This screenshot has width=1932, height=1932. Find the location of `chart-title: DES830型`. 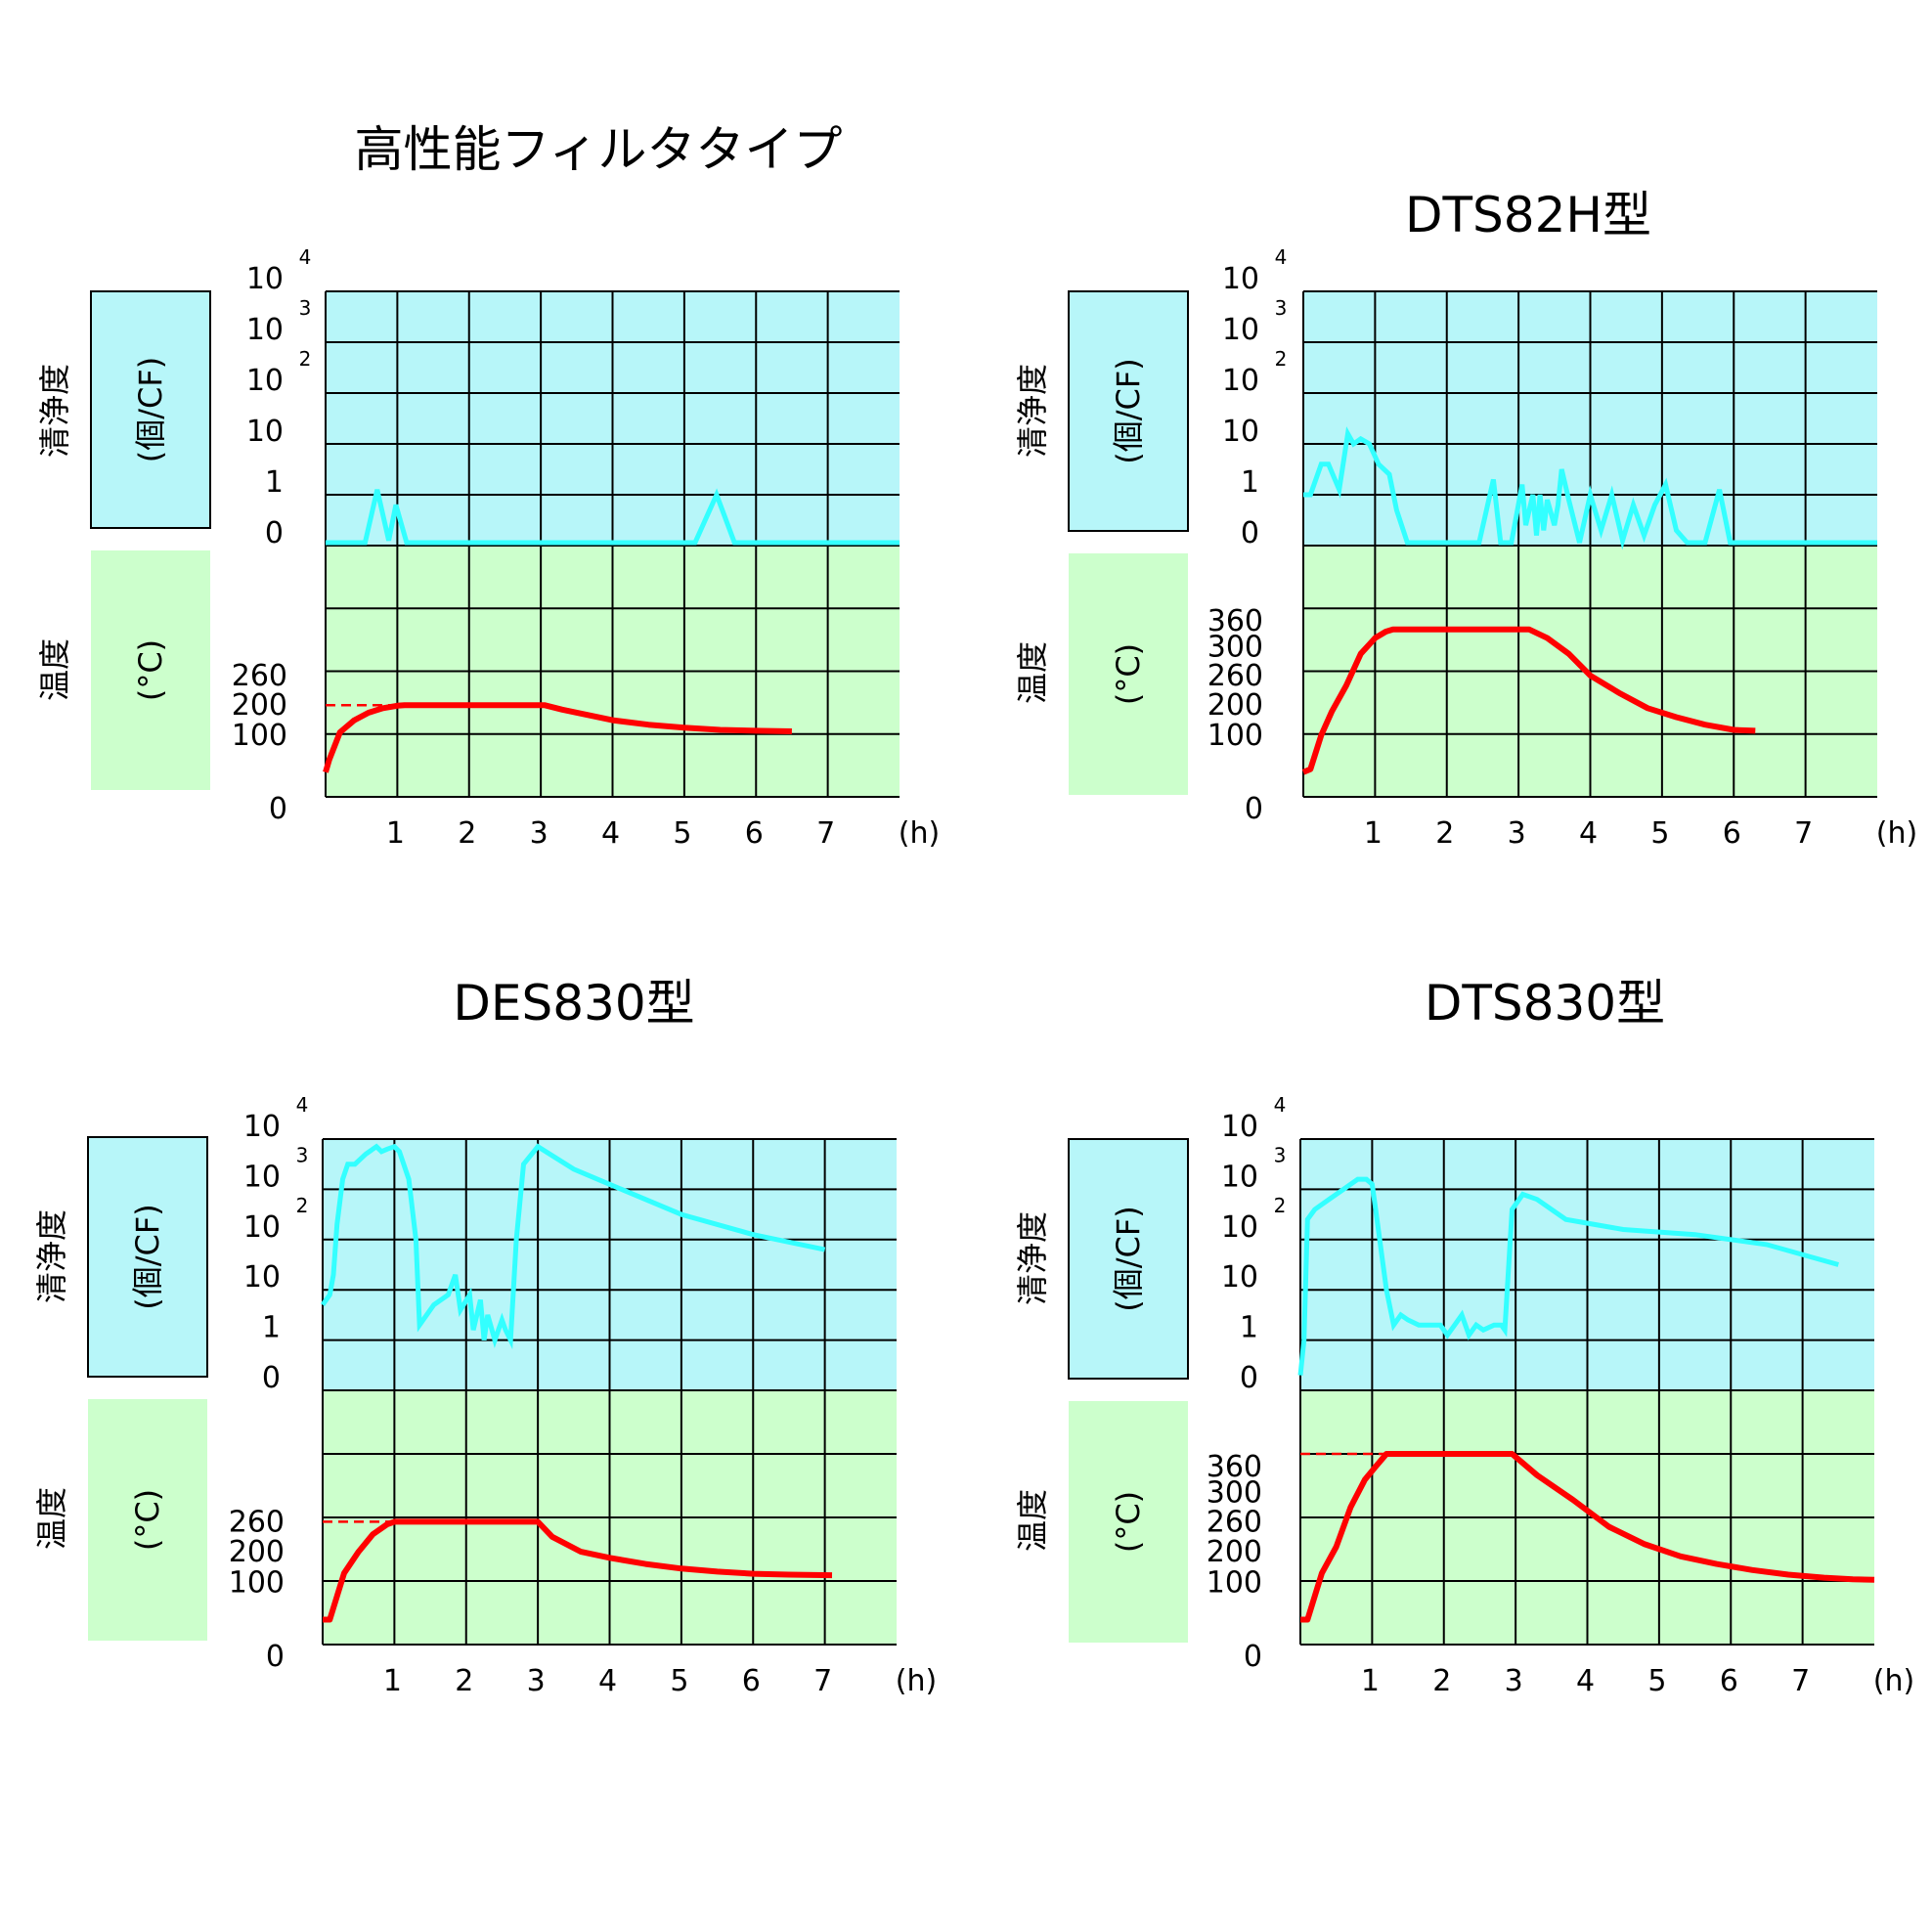

chart-title: DES830型 is located at coordinates (573, 1003).